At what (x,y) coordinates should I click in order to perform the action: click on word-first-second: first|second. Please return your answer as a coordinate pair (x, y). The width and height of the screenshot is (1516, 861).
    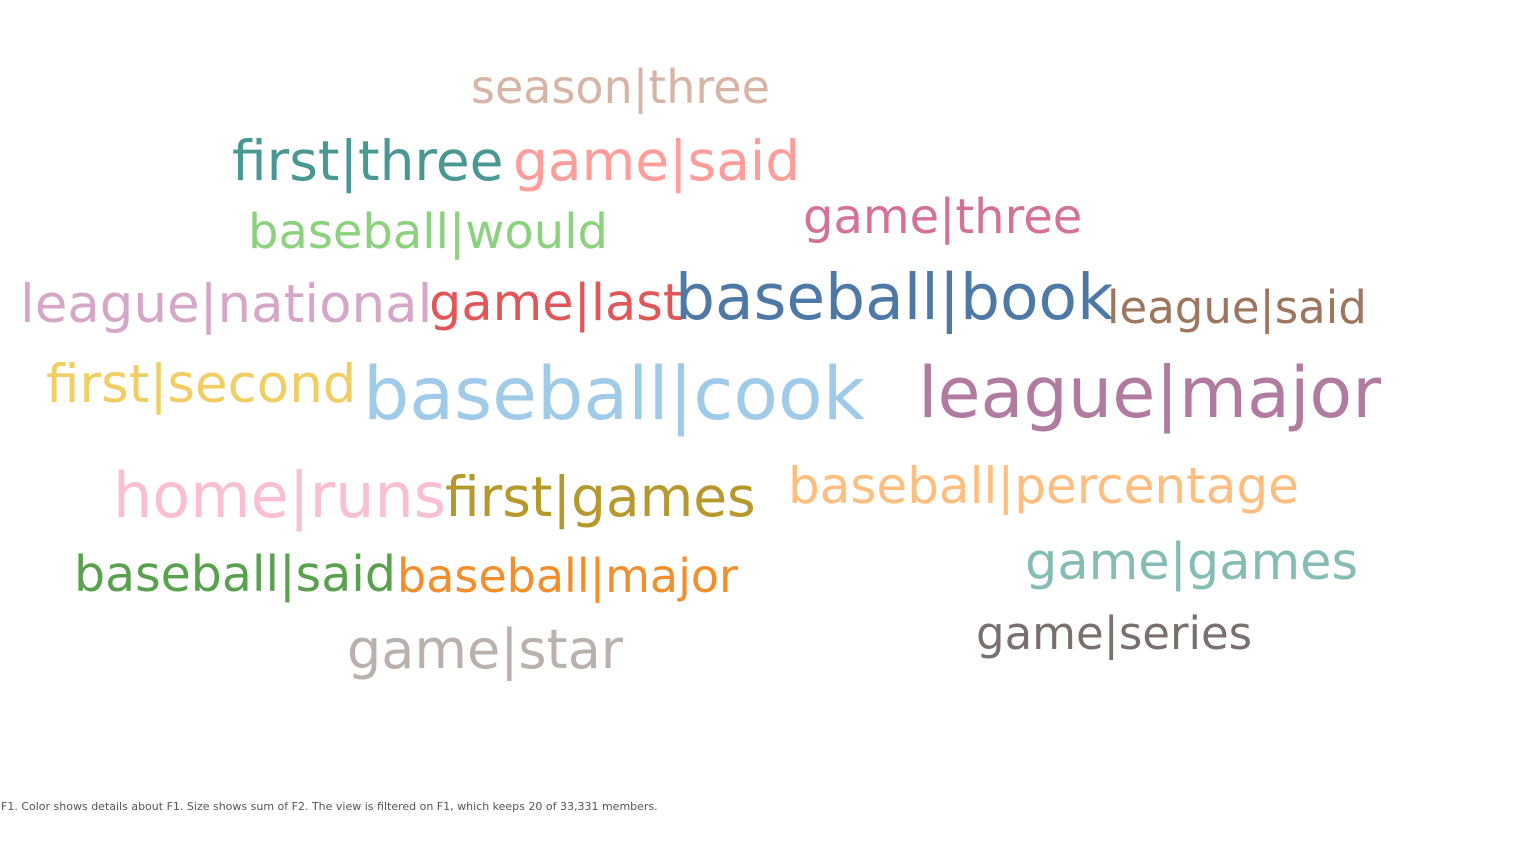
    Looking at the image, I should click on (201, 384).